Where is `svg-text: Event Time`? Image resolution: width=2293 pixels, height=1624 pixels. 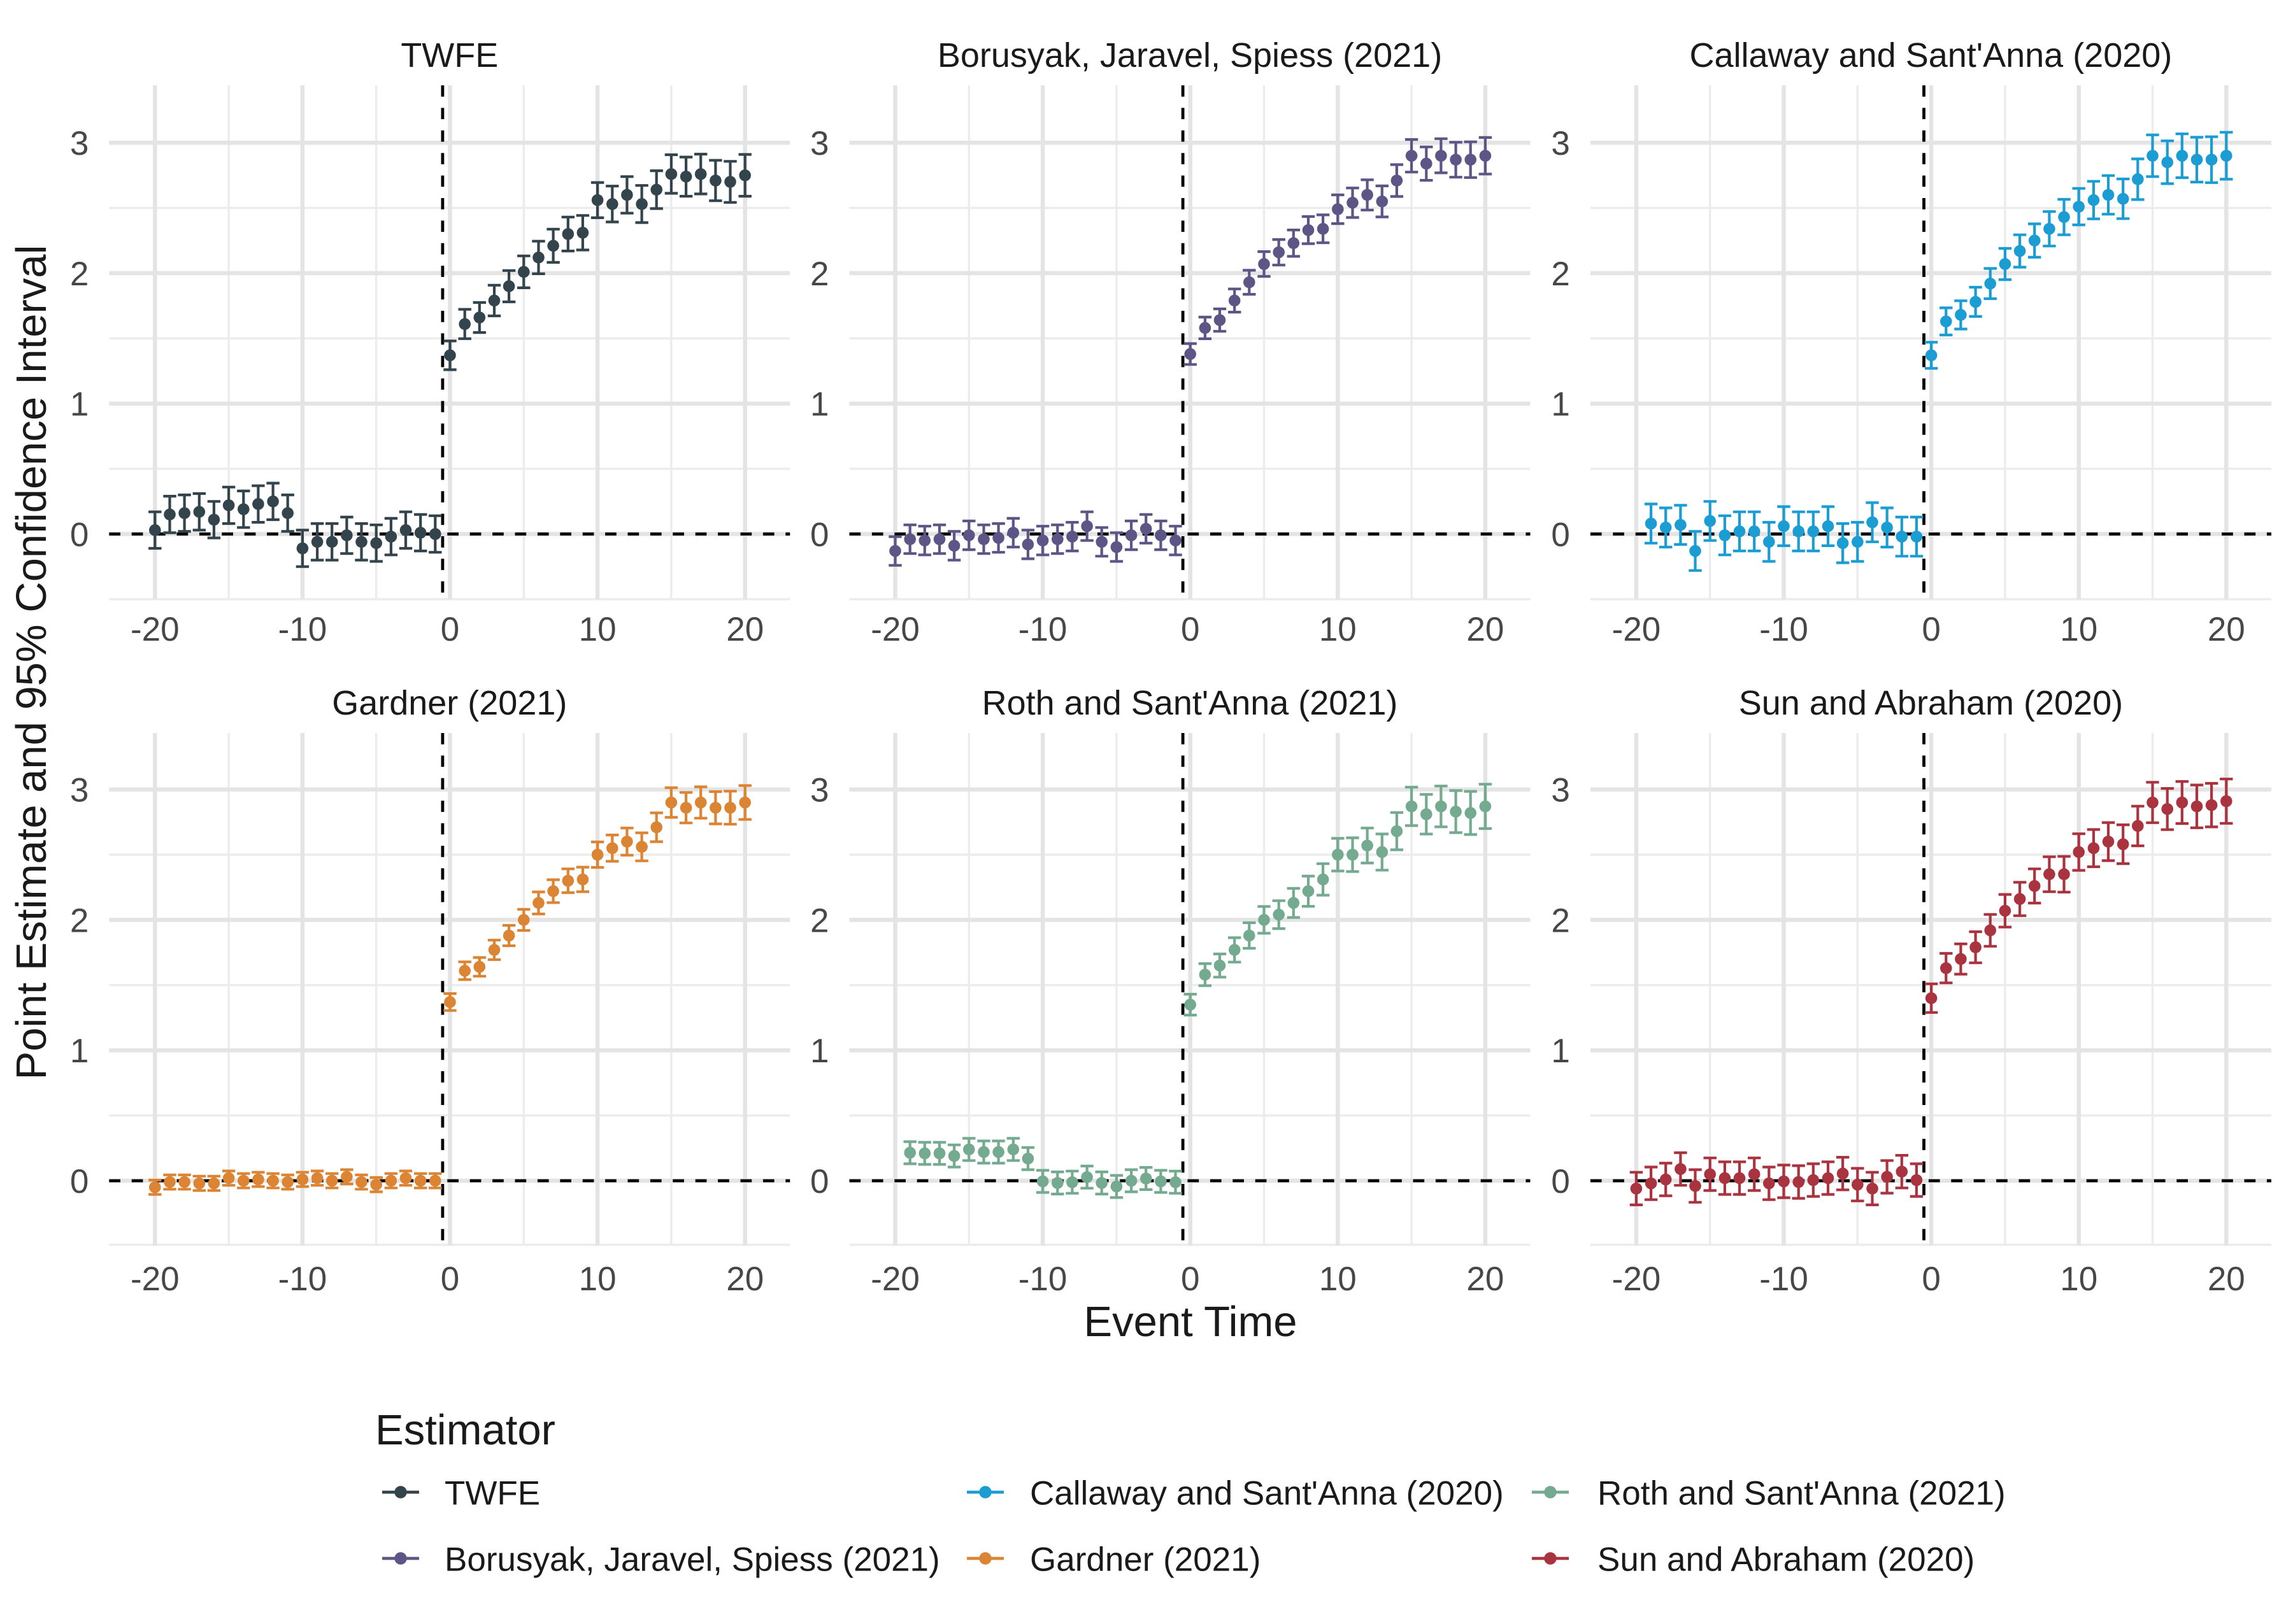 svg-text: Event Time is located at coordinates (1190, 1322).